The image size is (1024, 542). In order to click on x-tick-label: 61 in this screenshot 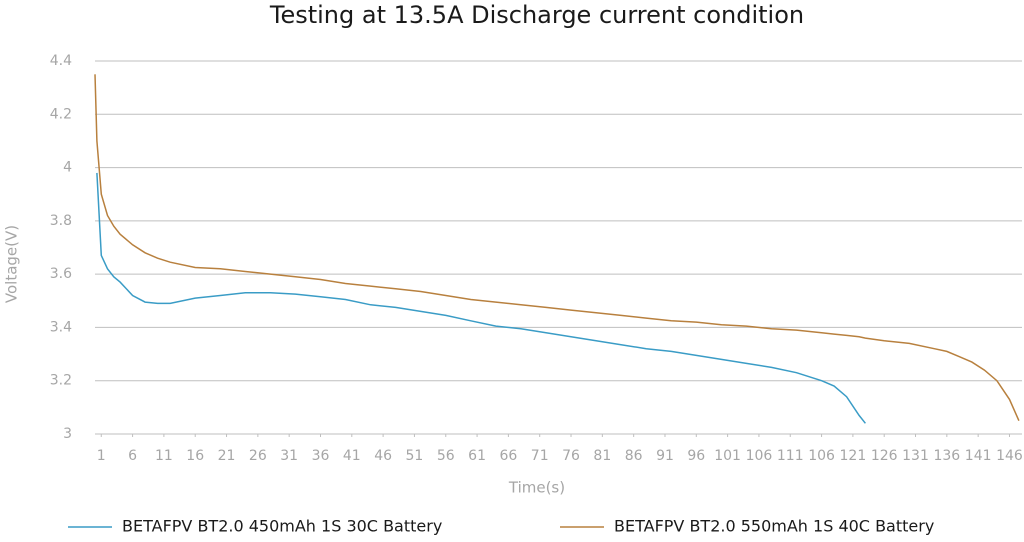, I will do `click(477, 456)`.